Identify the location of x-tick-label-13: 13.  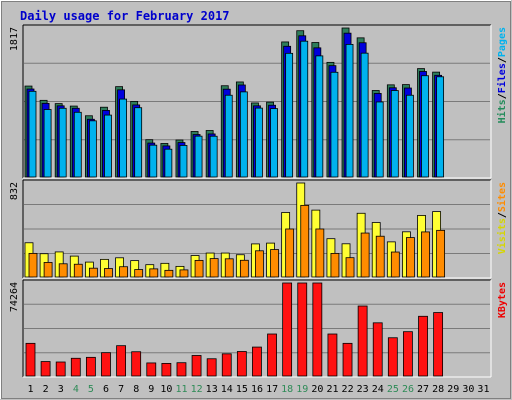
(212, 389).